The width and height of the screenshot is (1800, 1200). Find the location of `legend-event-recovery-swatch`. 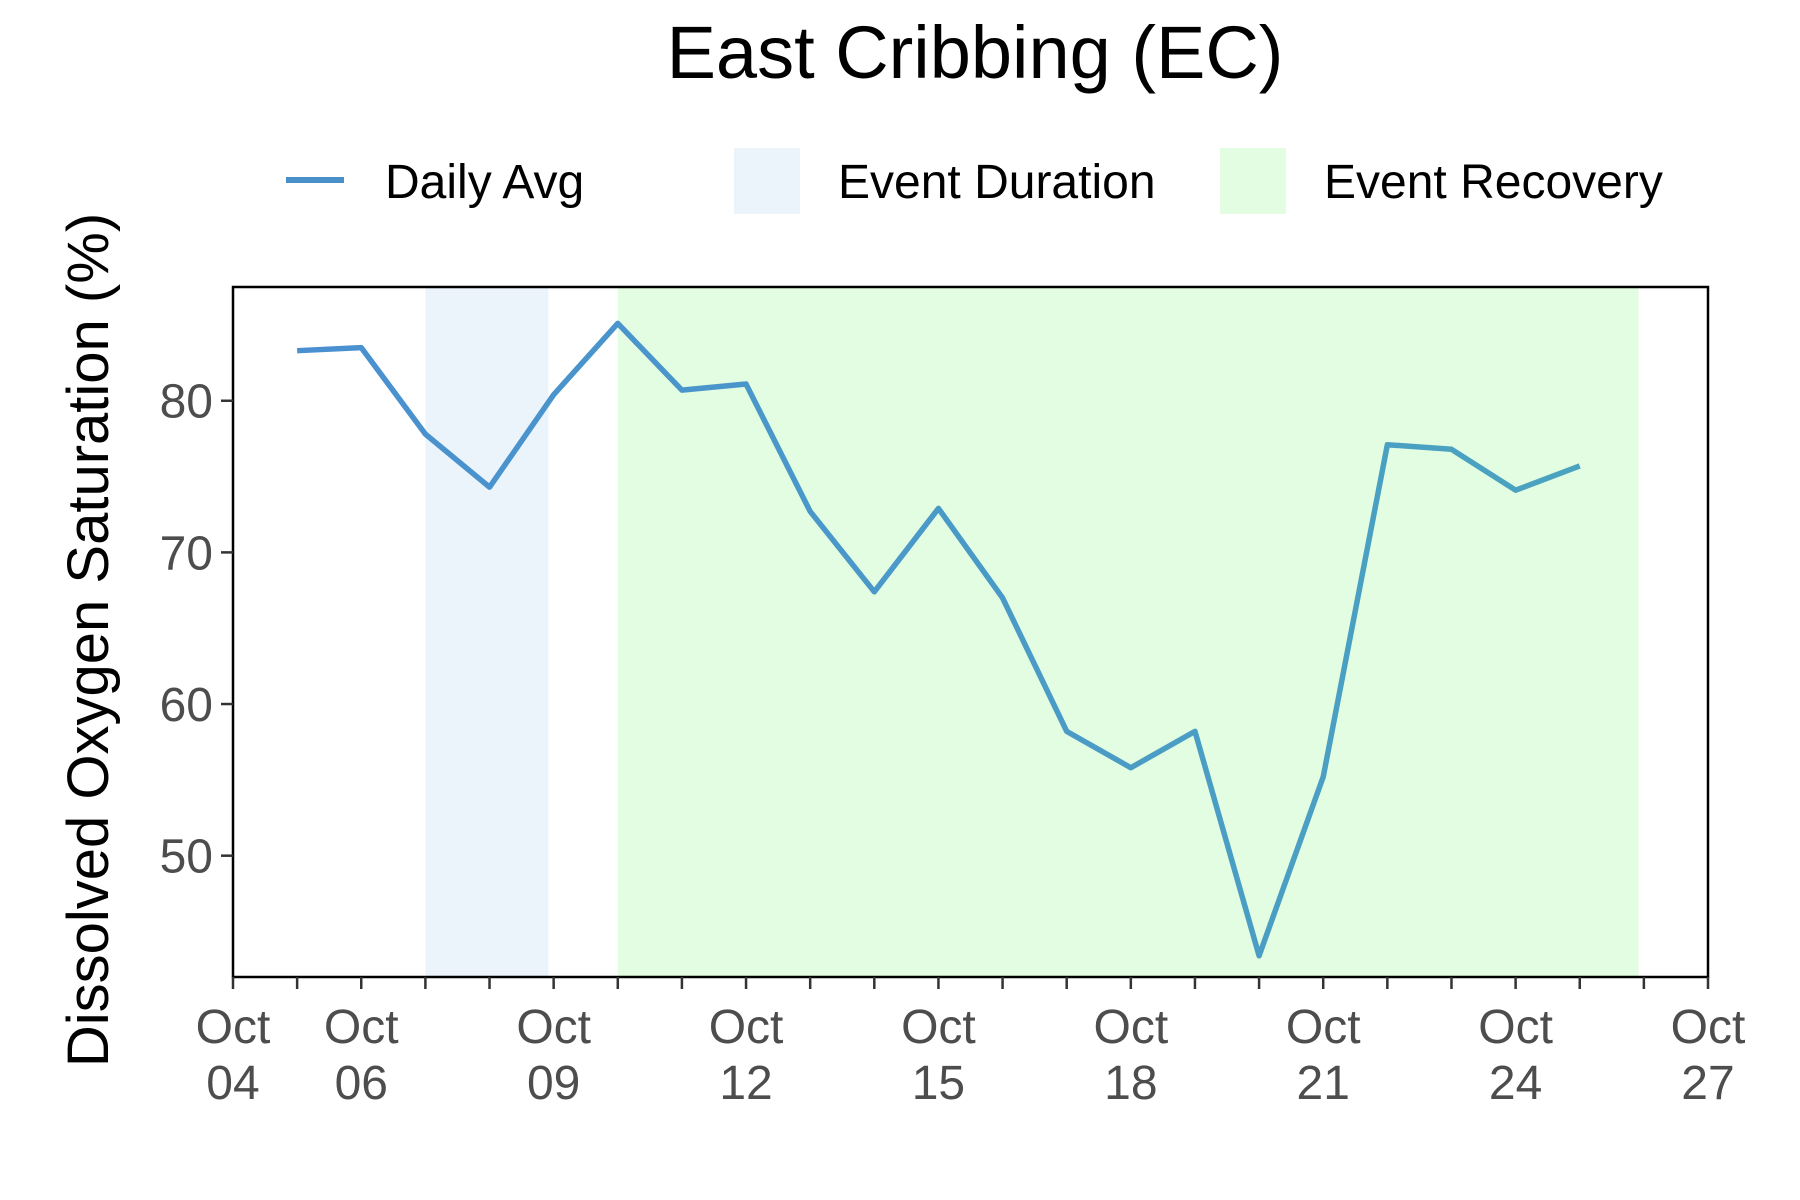

legend-event-recovery-swatch is located at coordinates (1253, 181).